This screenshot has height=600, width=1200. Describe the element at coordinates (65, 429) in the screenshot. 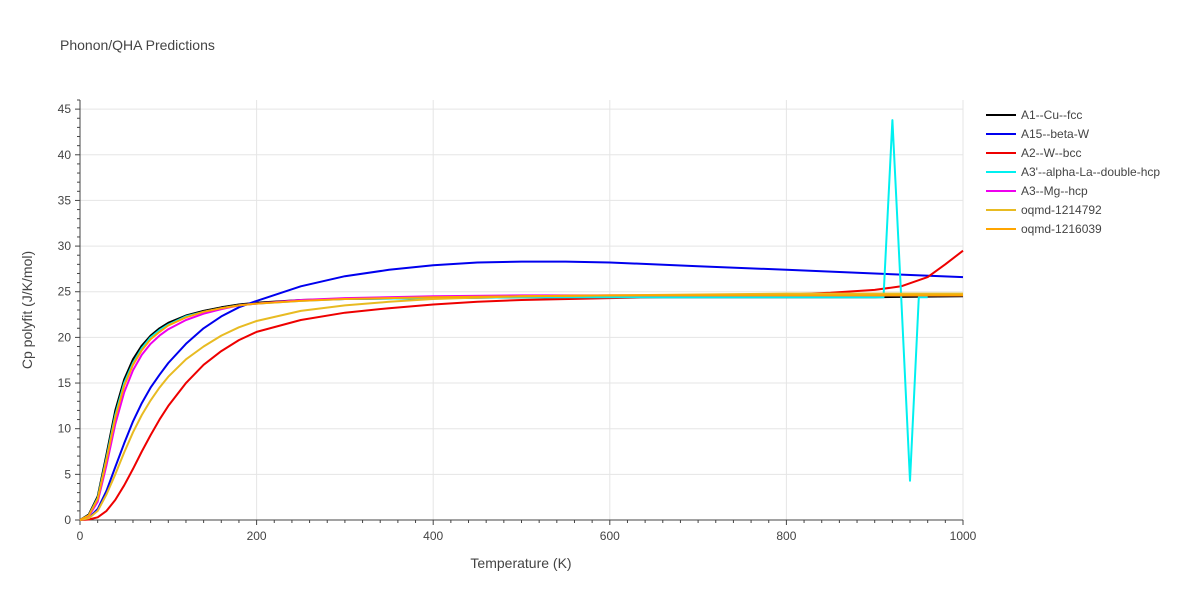

I see `y-tick-label: 10` at that location.